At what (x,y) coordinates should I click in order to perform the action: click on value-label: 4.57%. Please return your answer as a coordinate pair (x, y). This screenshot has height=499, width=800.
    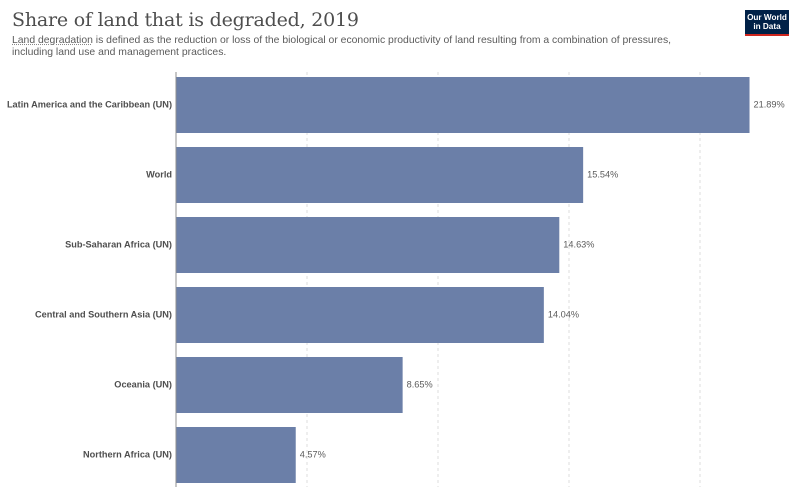
    Looking at the image, I should click on (313, 454).